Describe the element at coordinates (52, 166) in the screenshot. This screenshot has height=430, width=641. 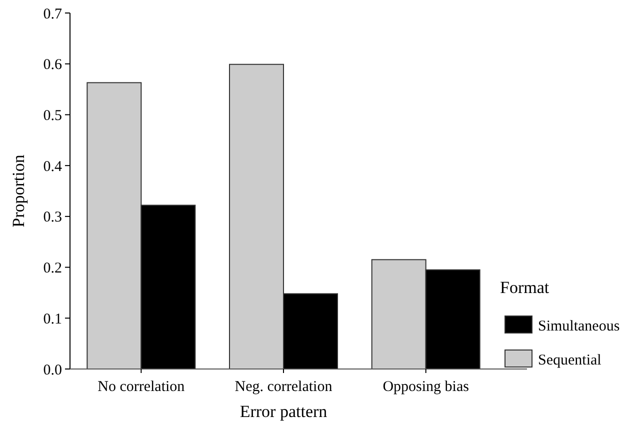
I see `y-tick-label: 0.4` at that location.